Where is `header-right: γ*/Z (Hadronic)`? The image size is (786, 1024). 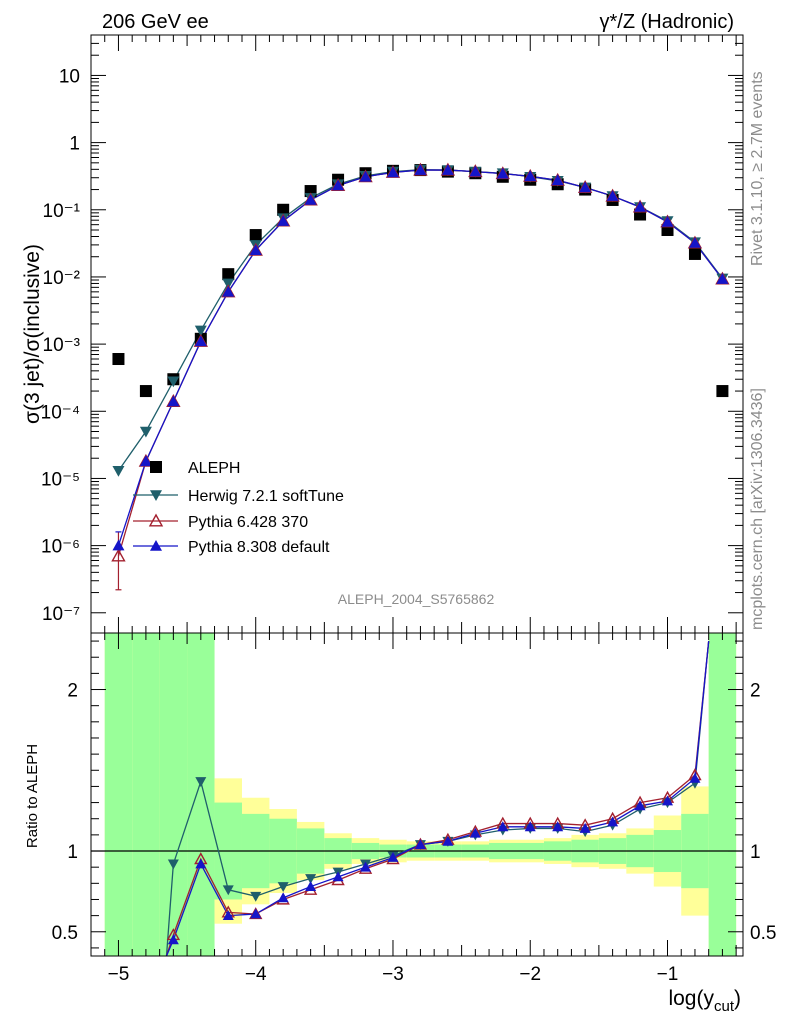 header-right: γ*/Z (Hadronic) is located at coordinates (667, 22).